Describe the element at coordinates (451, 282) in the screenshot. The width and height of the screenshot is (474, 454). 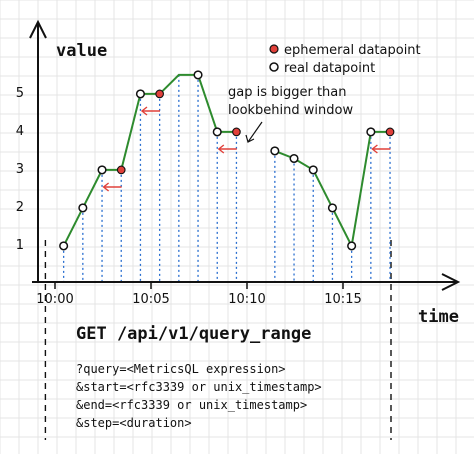
I see `x-axis-arrowhead` at that location.